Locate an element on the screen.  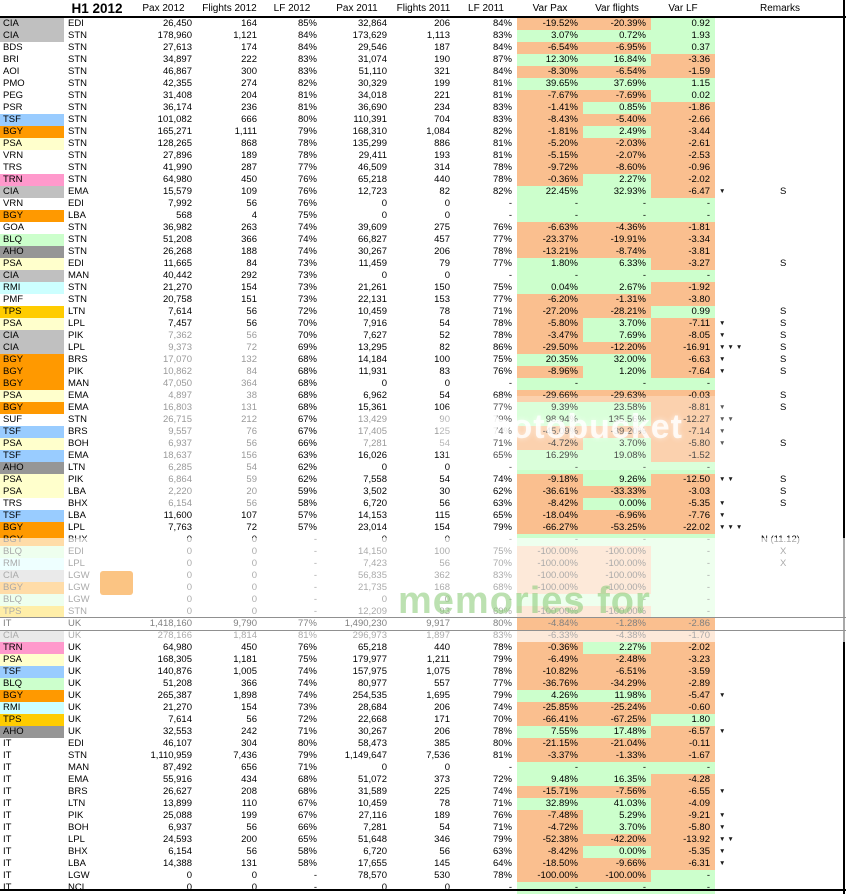
cell-flights-2011: 145 is located at coordinates (442, 863).